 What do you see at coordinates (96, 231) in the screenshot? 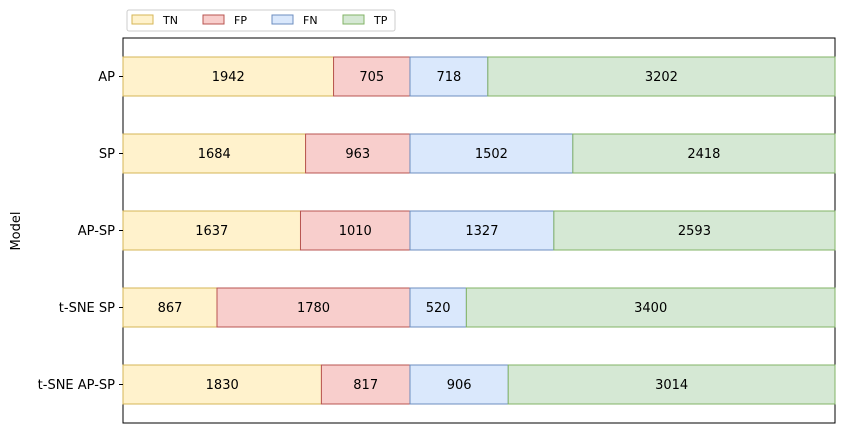
I see `y-tick-label: AP-SP` at bounding box center [96, 231].